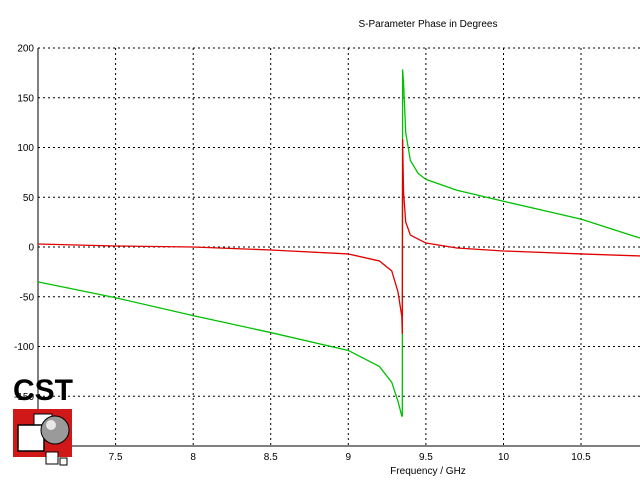 The width and height of the screenshot is (640, 480). Describe the element at coordinates (29, 198) in the screenshot. I see `y-tick-label: 50` at that location.